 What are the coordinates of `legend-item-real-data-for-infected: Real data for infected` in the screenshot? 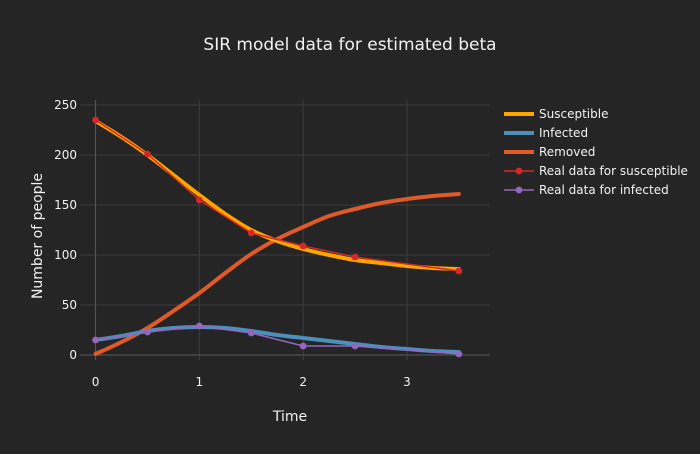 It's located at (586, 190).